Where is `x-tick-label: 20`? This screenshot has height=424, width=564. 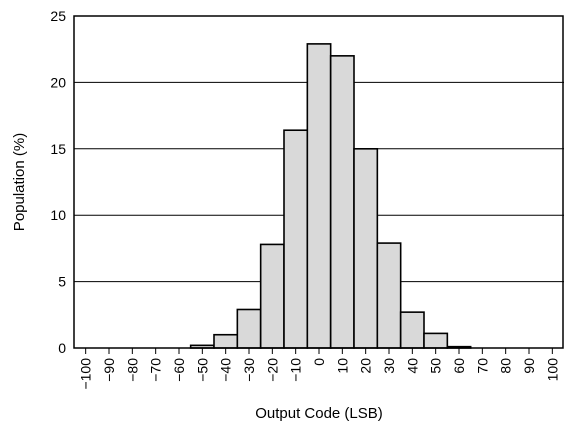
x-tick-label: 20 is located at coordinates (366, 366).